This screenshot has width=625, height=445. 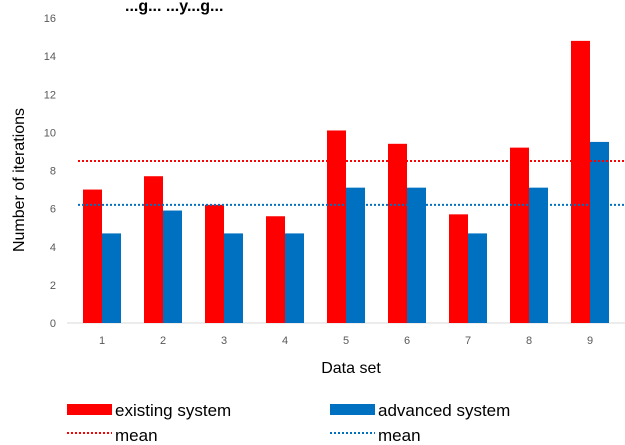 I want to click on legend-swatch-existing-system, so click(x=89, y=409).